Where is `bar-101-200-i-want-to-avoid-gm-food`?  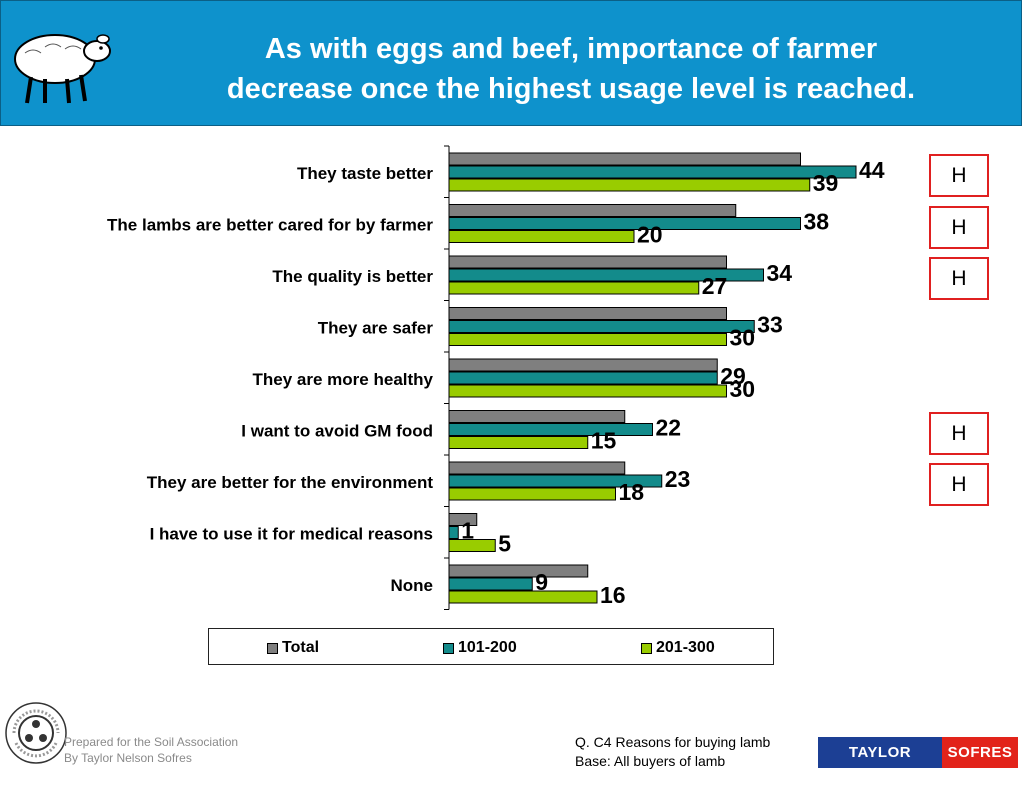 bar-101-200-i-want-to-avoid-gm-food is located at coordinates (550, 429).